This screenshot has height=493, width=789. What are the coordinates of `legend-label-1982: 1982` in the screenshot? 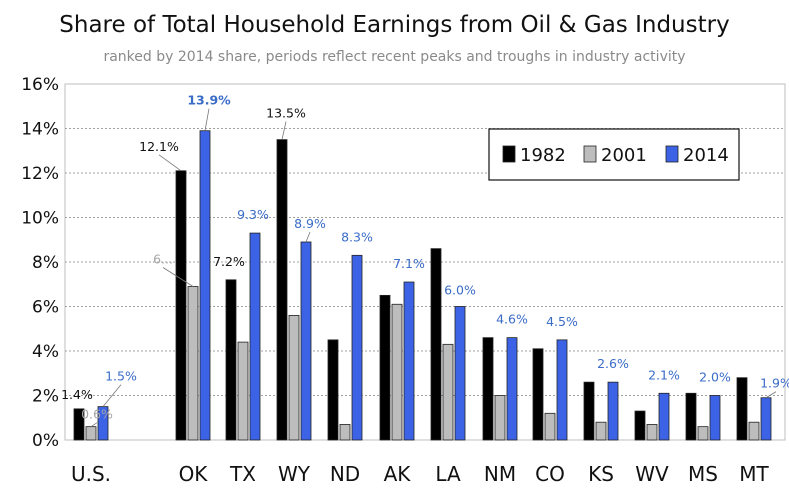 It's located at (543, 155).